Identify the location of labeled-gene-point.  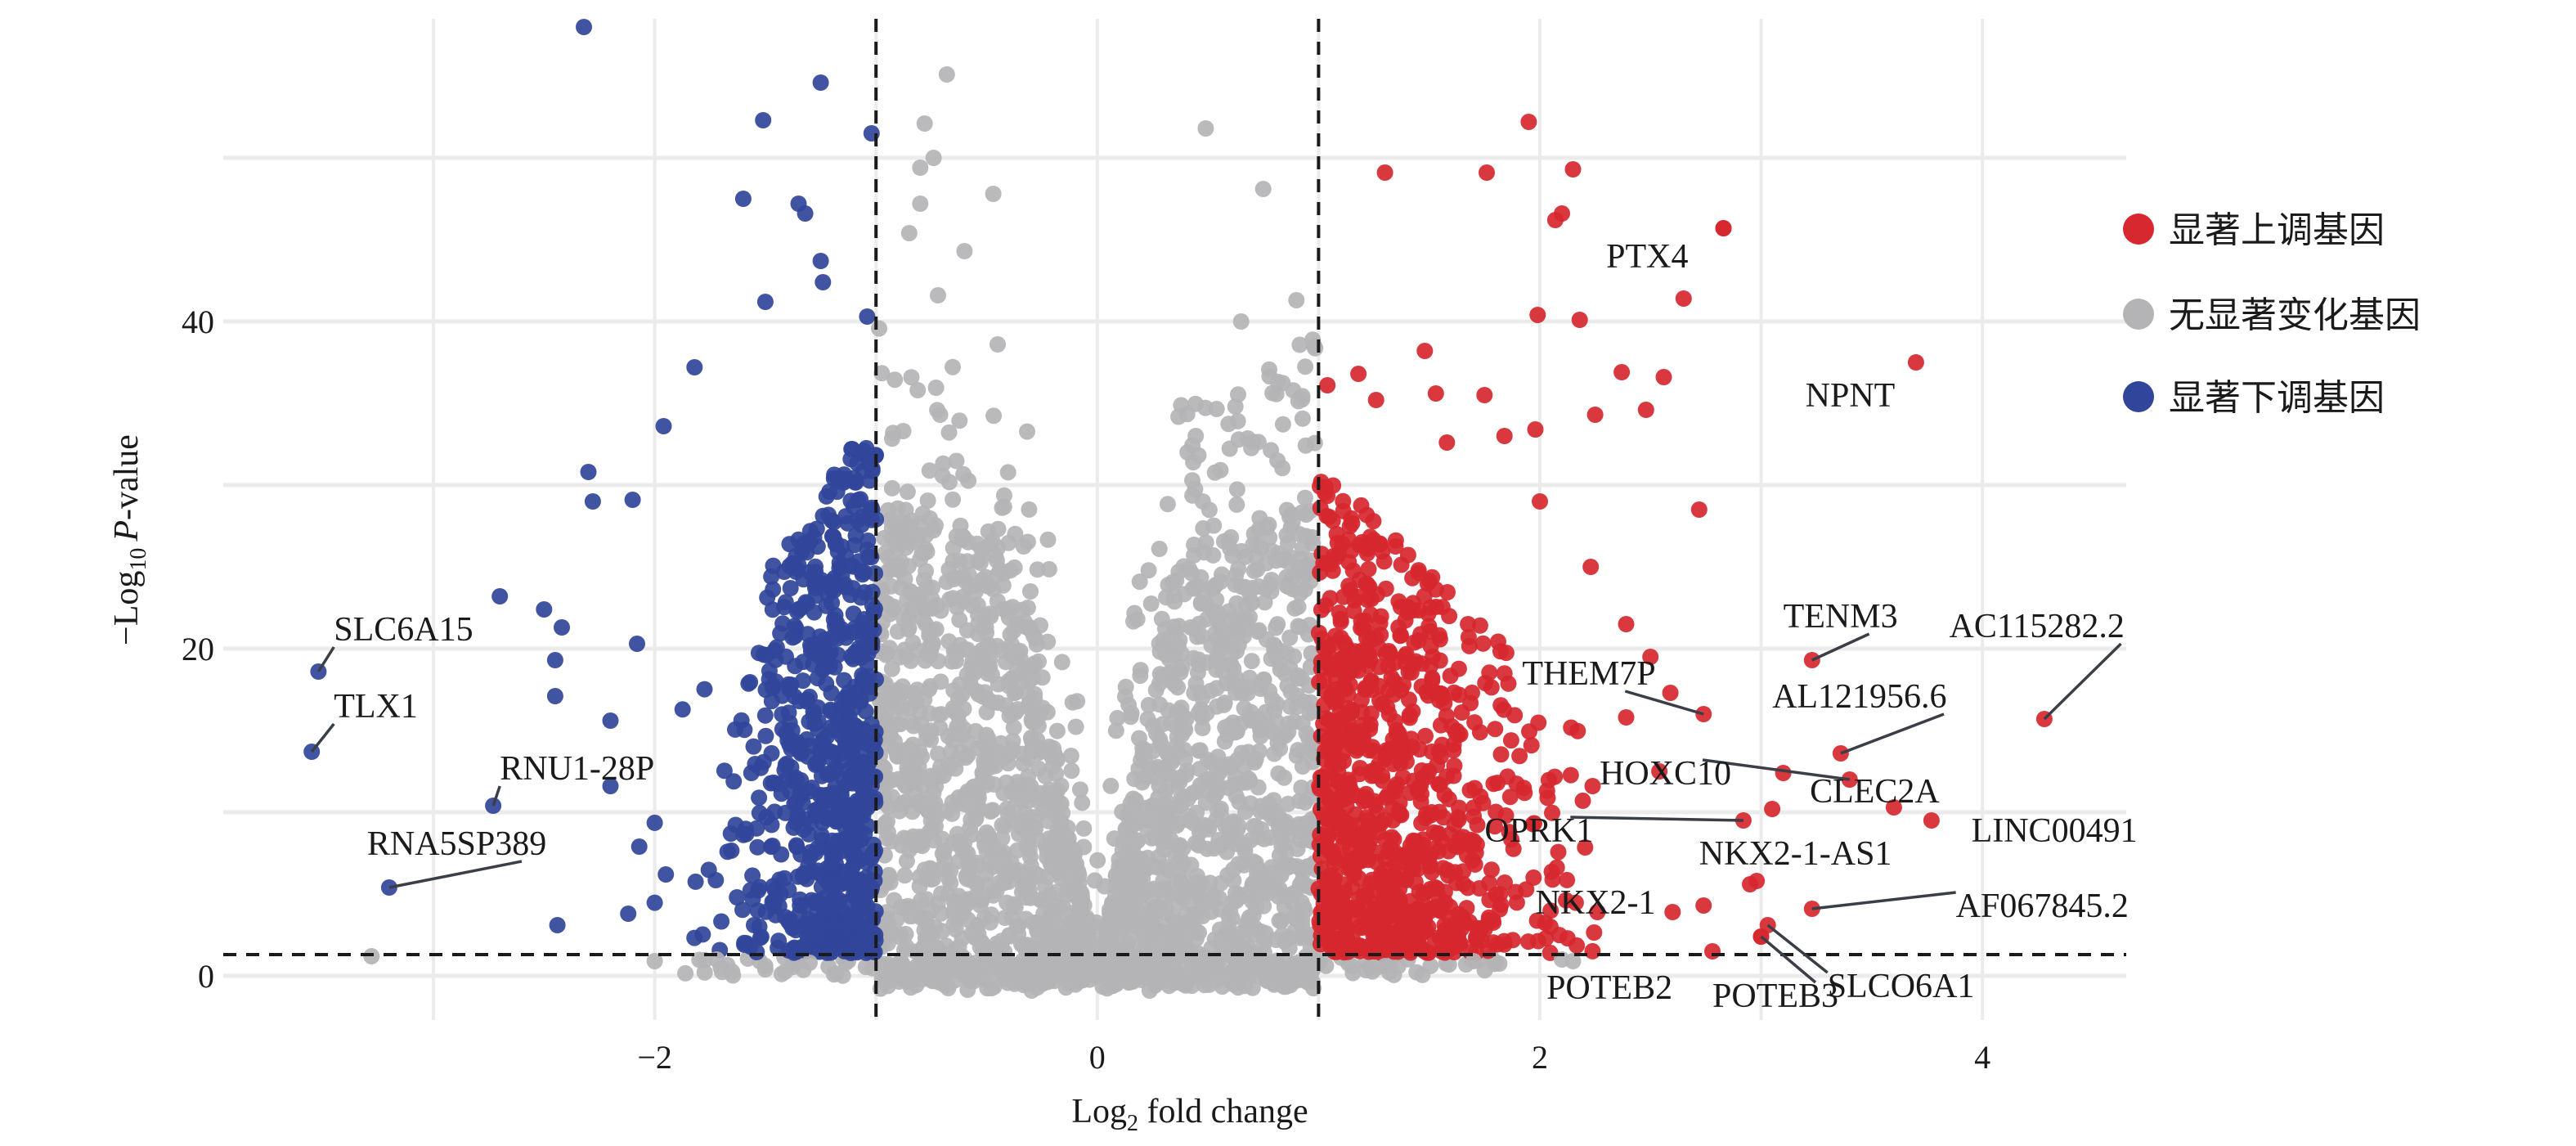
(1840, 753).